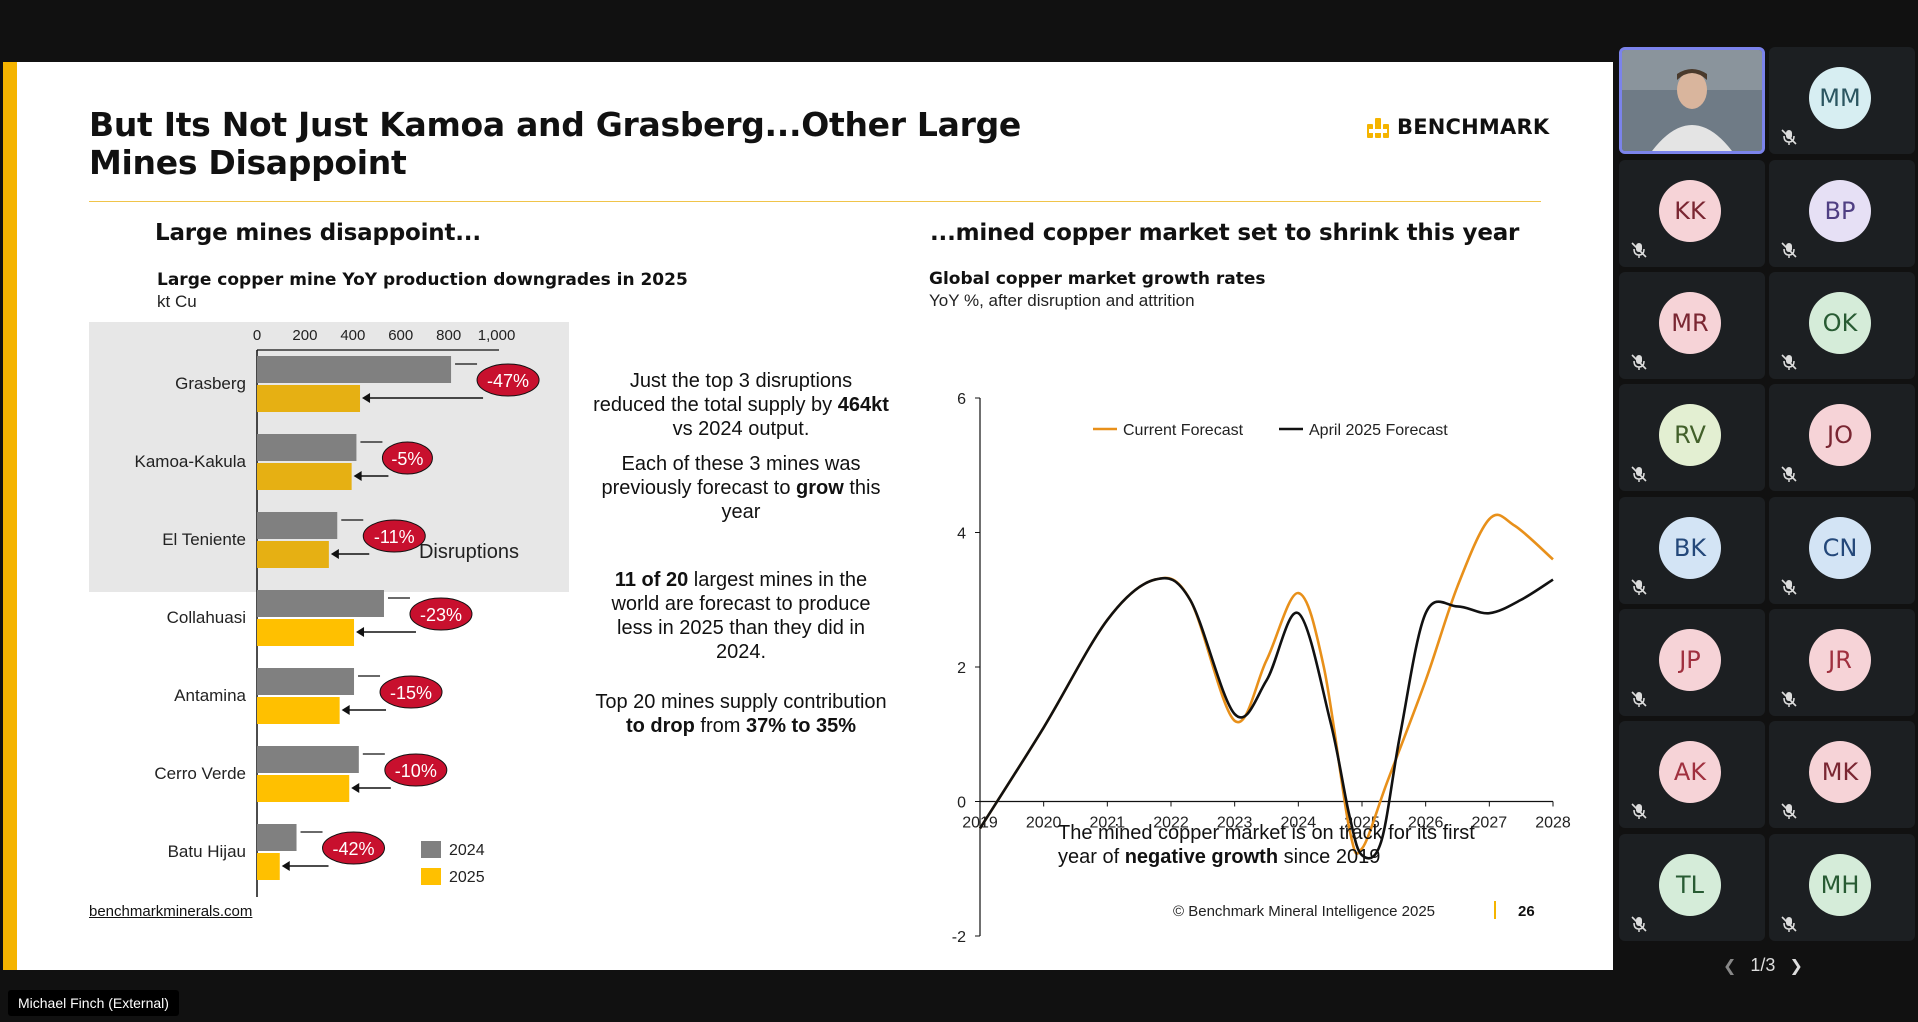 The width and height of the screenshot is (1918, 1022). I want to click on category-label: El Teniente, so click(204, 539).